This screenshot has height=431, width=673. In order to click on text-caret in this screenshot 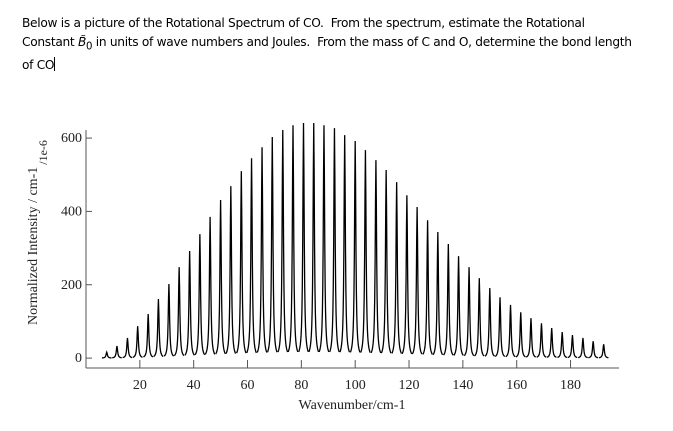, I will do `click(55, 64)`.